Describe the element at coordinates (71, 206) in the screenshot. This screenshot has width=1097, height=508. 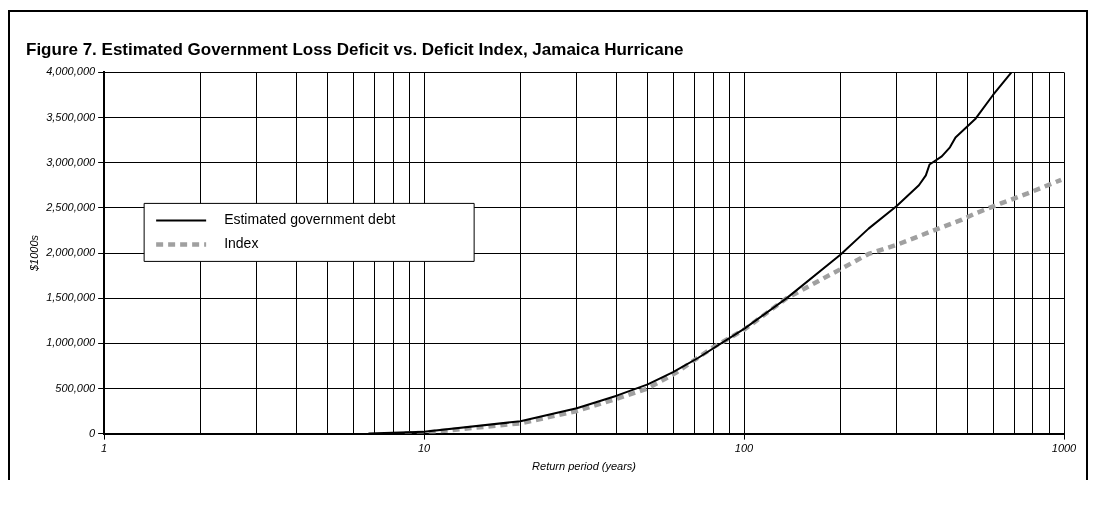
I see `y-tick-label: 2,500,000` at that location.